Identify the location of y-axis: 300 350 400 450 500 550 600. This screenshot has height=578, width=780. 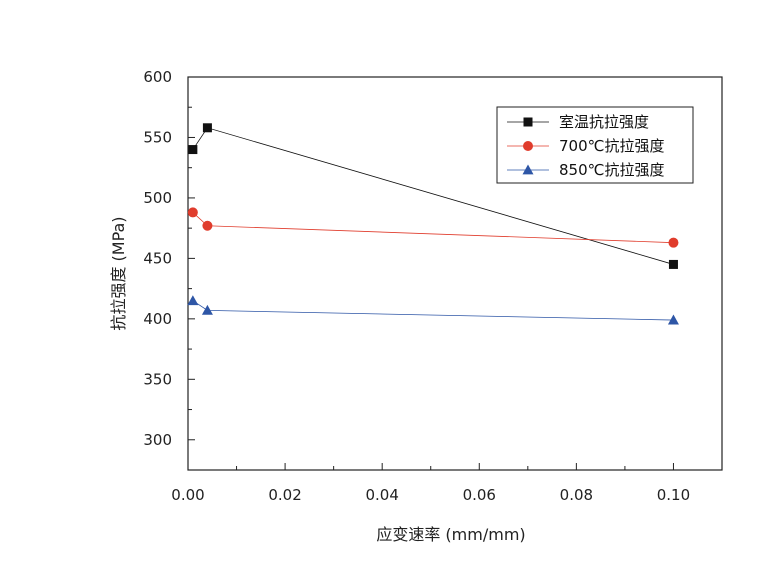
(169, 269).